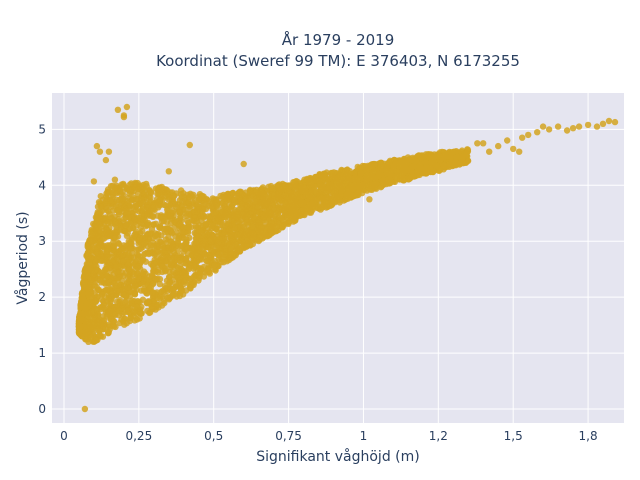 The image size is (640, 480). What do you see at coordinates (588, 436) in the screenshot?
I see `x-tick-label: 1,8` at bounding box center [588, 436].